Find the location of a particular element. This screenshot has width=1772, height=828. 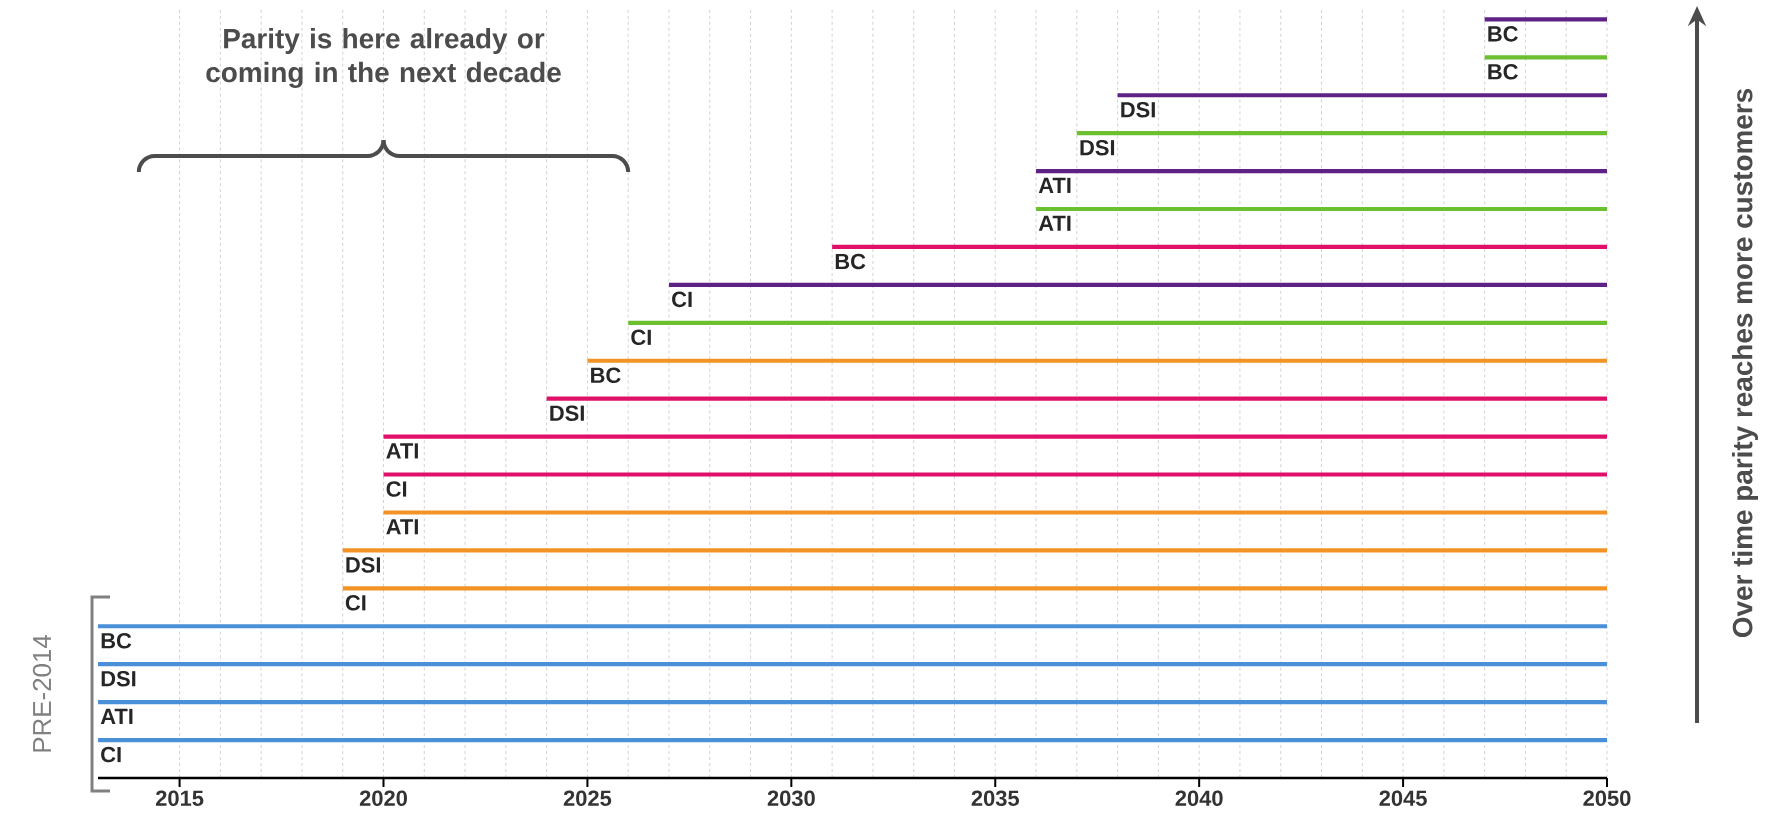

x-tick-label: 2020 is located at coordinates (383, 798).